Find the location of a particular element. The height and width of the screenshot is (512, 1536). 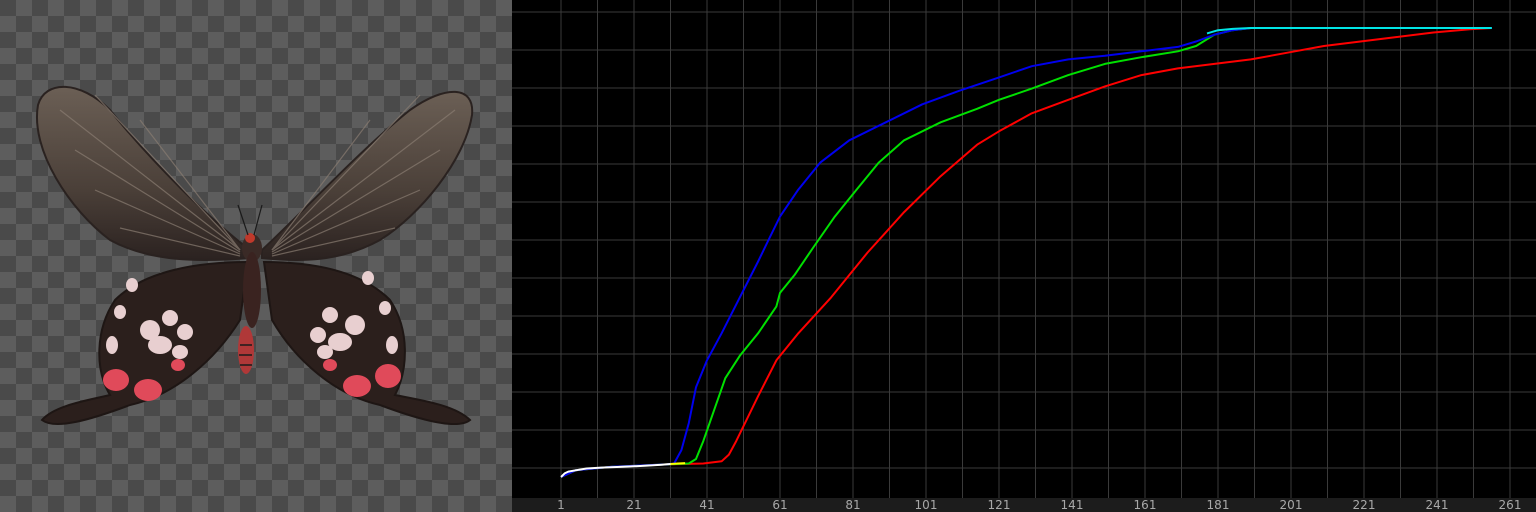

x-tick-label: 241 is located at coordinates (1437, 505).